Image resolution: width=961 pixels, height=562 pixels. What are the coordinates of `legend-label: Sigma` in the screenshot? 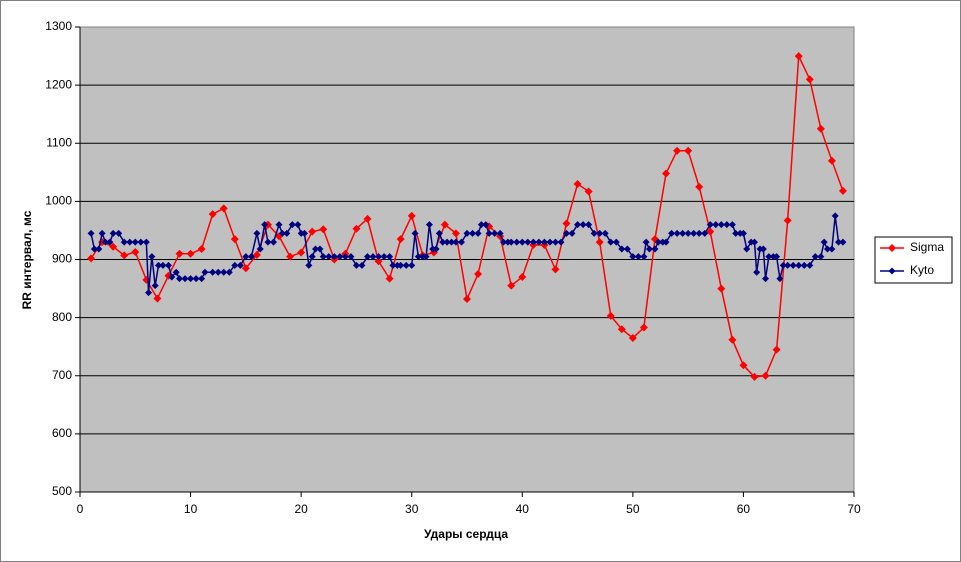 It's located at (927, 247).